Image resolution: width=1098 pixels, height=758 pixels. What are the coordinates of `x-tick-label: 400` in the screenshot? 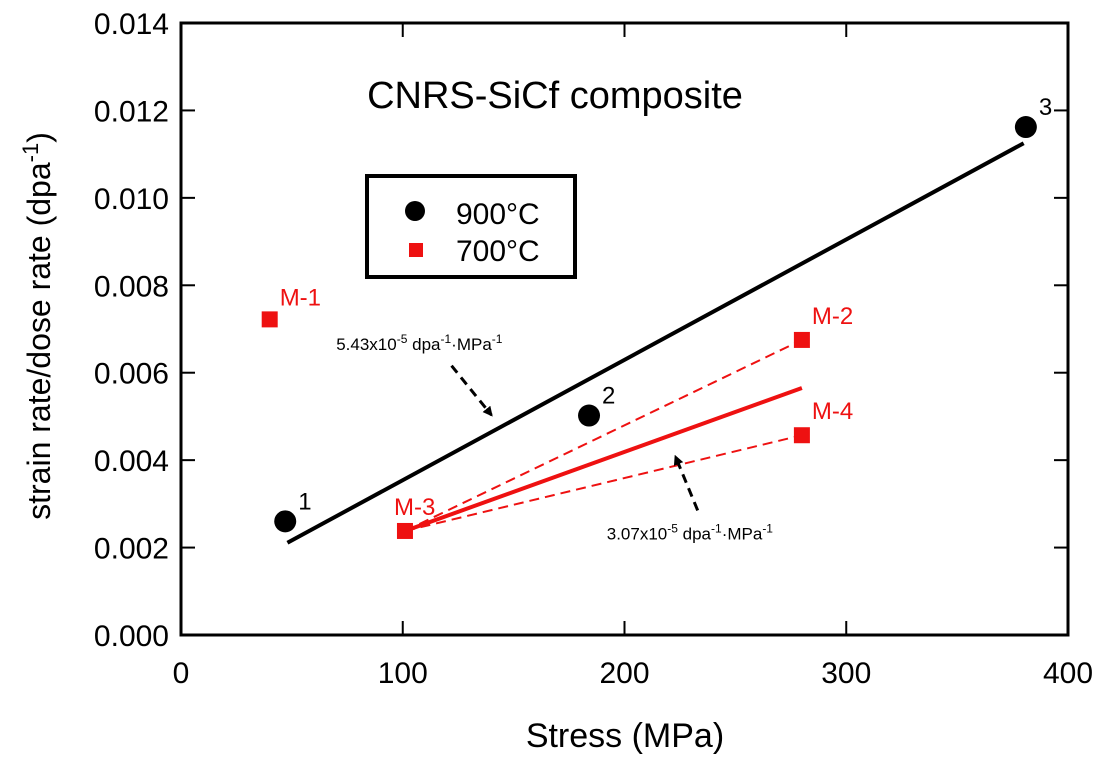 It's located at (1068, 673).